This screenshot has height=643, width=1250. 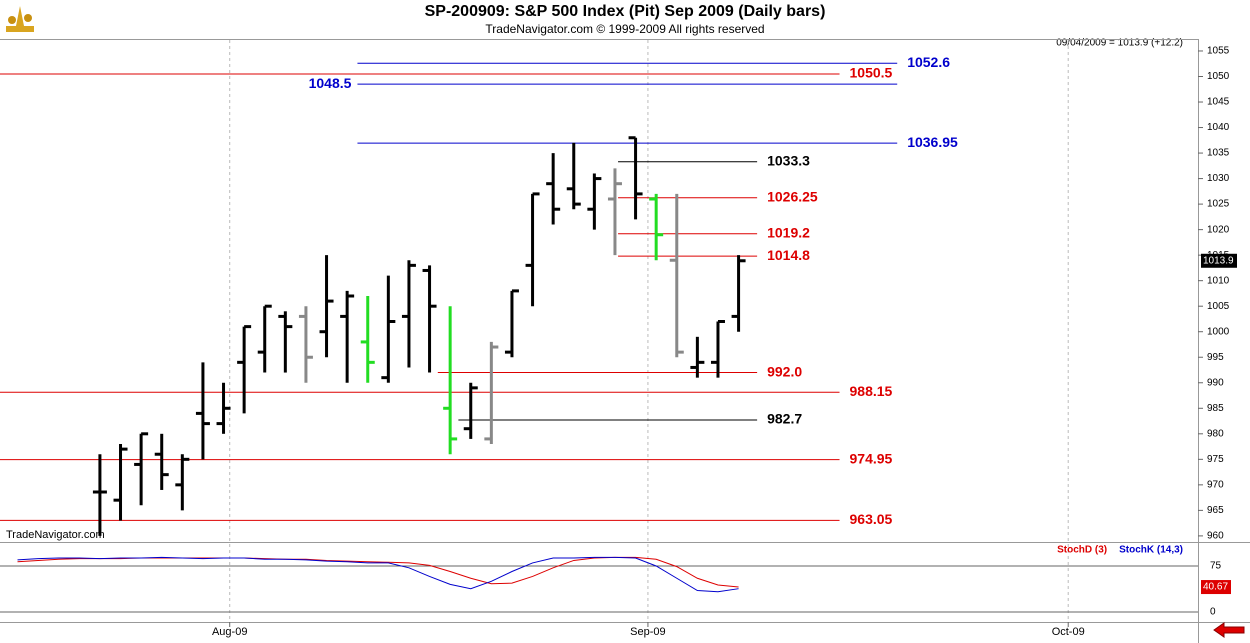 What do you see at coordinates (1229, 630) in the screenshot?
I see `scroll-arrow` at bounding box center [1229, 630].